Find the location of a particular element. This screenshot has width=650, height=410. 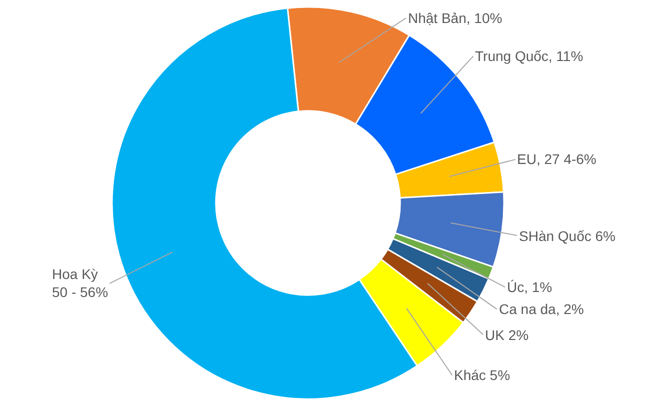

slice-label: Nhật Bản, 10% is located at coordinates (455, 18).